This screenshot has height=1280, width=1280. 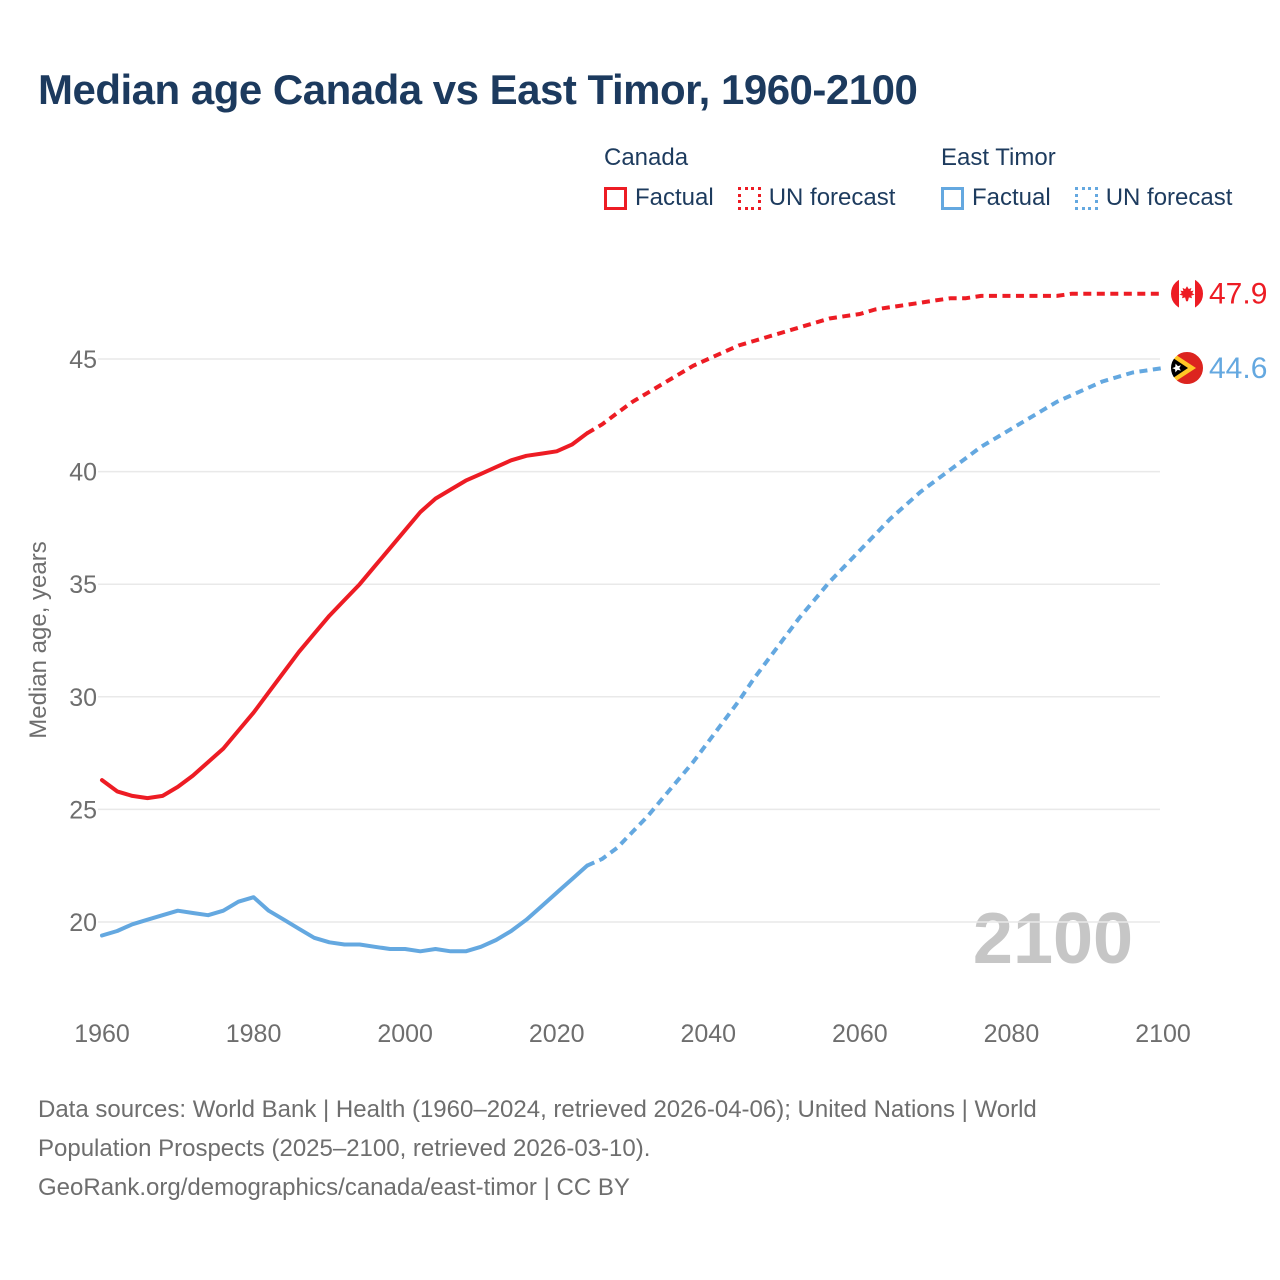 I want to click on legend-item-canada-factual: Factual, so click(x=659, y=198).